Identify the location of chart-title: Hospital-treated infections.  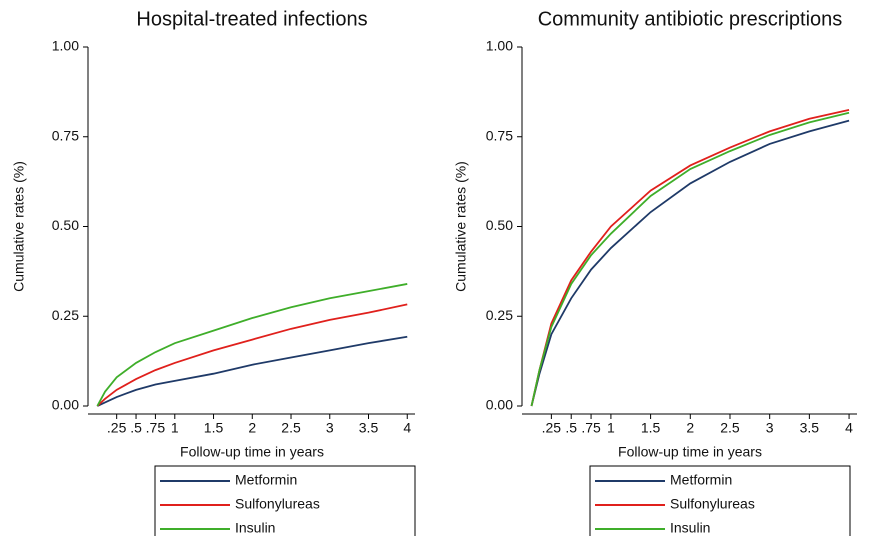
(251, 19).